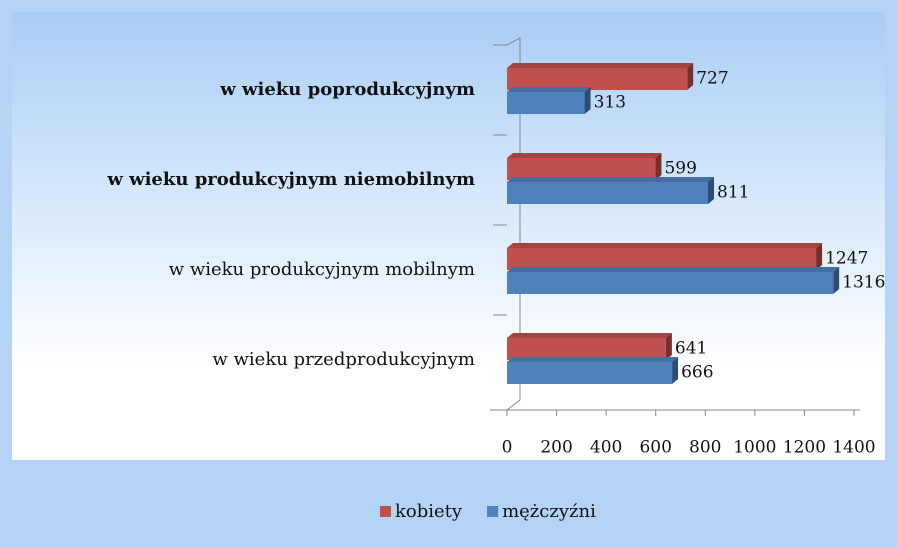 The width and height of the screenshot is (897, 548). Describe the element at coordinates (343, 359) in the screenshot. I see `y-tick-label: w wieku przedprodukcyjnym` at that location.